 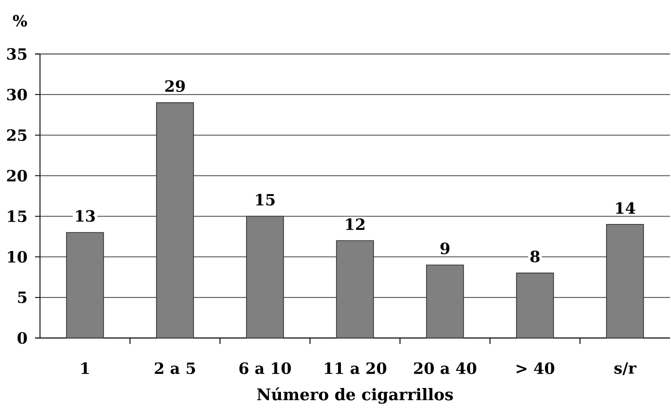 I want to click on y-tick-label: 5, so click(x=22, y=298).